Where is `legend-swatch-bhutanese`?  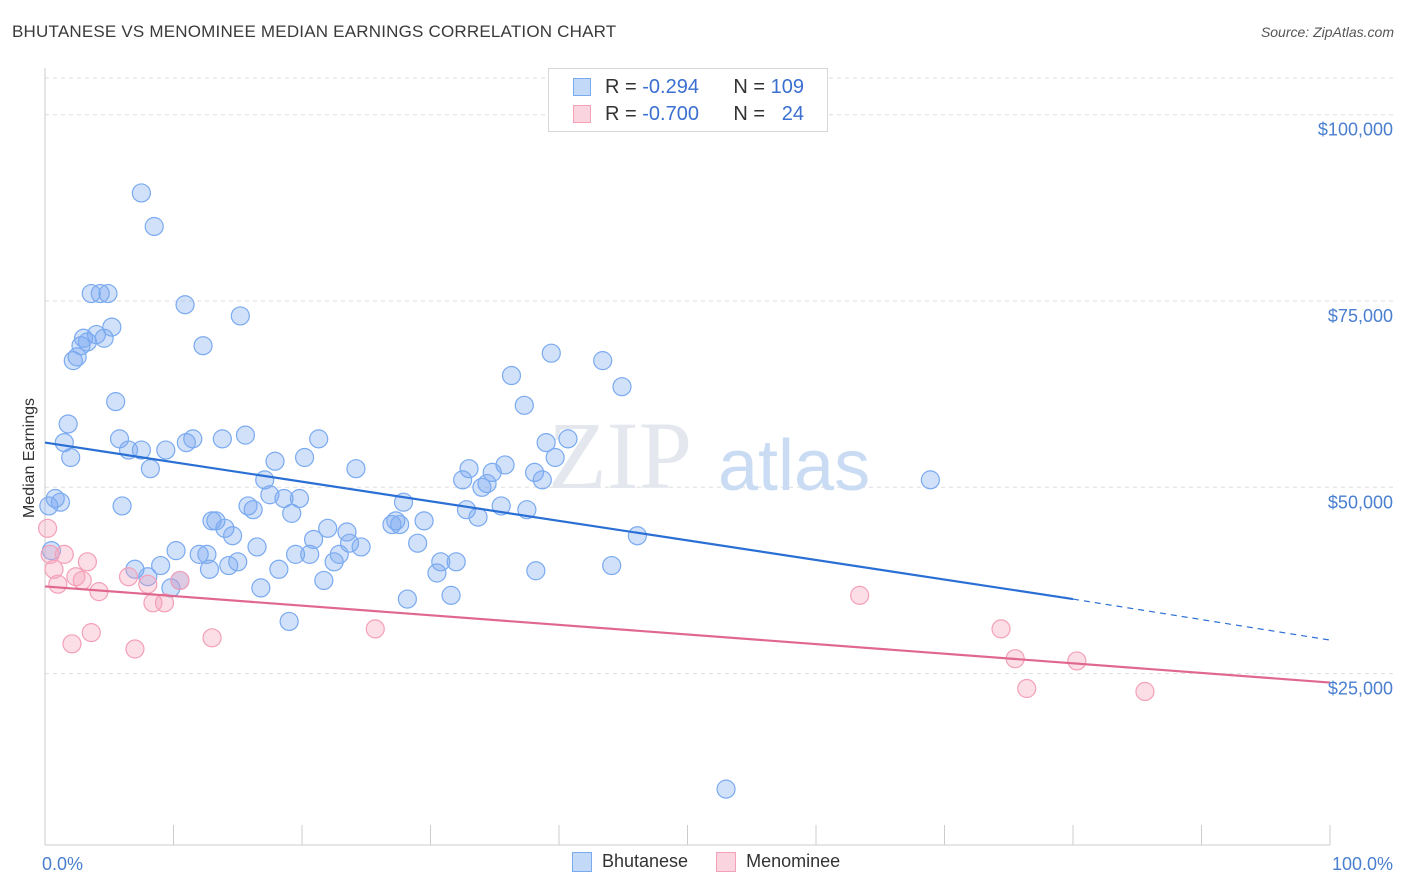
legend-swatch-bhutanese is located at coordinates (582, 87).